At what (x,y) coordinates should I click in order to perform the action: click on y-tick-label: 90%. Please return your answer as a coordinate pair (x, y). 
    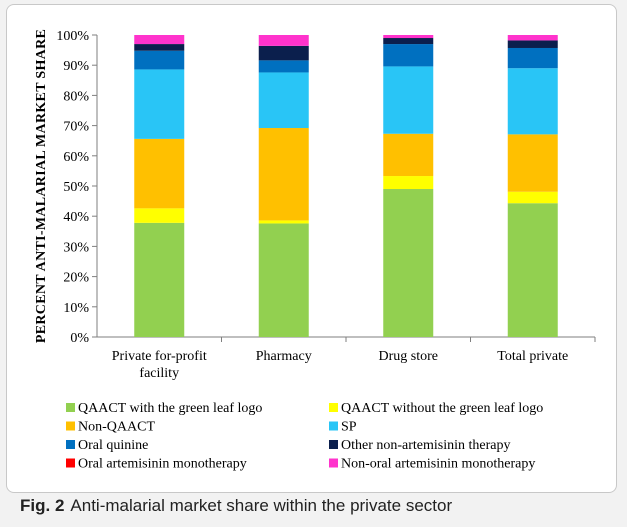
    Looking at the image, I should click on (76, 66).